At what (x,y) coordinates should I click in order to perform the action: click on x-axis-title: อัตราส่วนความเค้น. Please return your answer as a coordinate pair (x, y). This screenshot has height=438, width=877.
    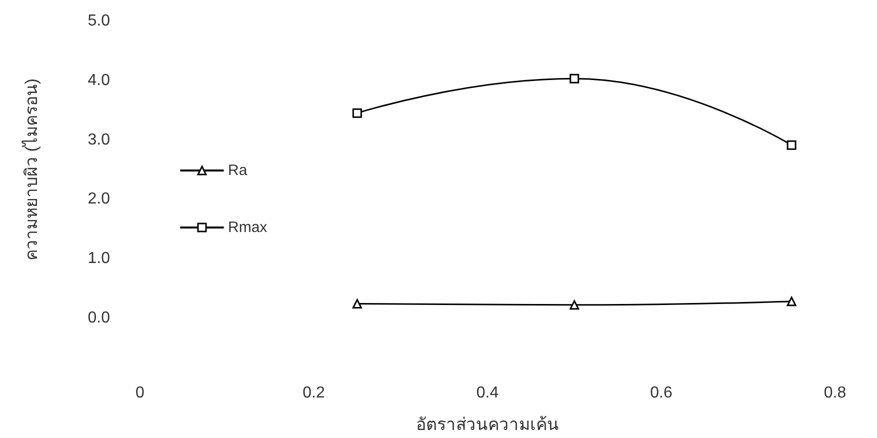
    Looking at the image, I should click on (487, 424).